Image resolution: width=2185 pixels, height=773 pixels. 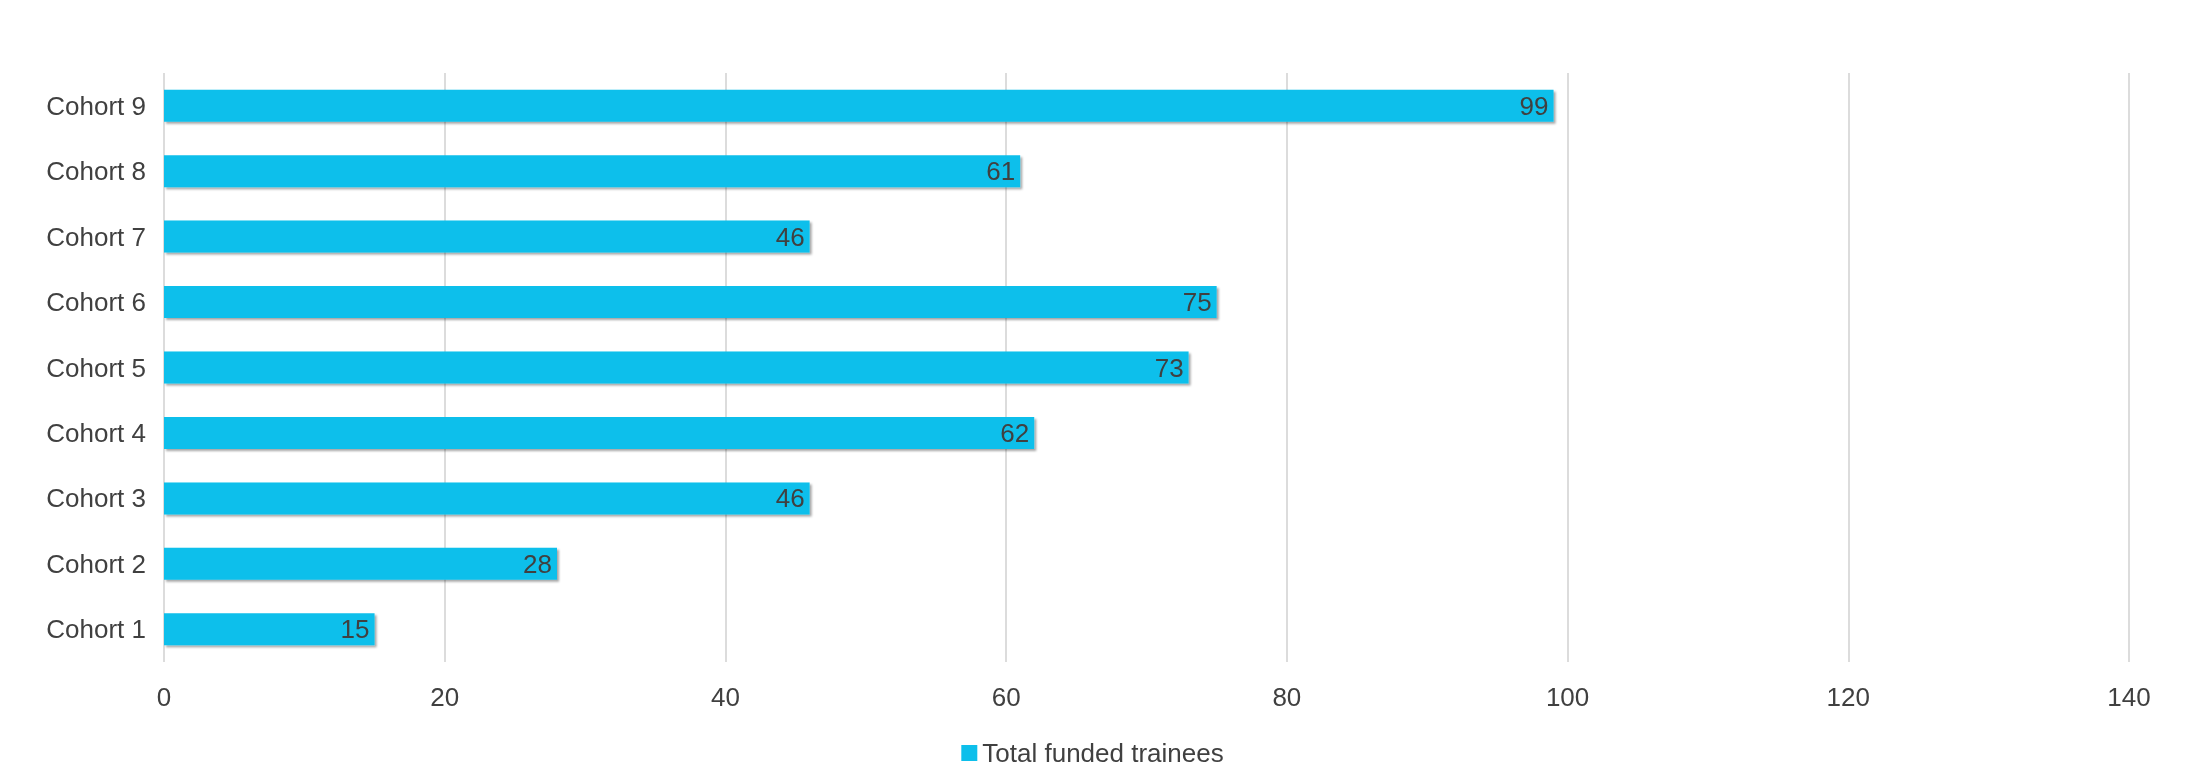 I want to click on data-label: 15, so click(x=355, y=629).